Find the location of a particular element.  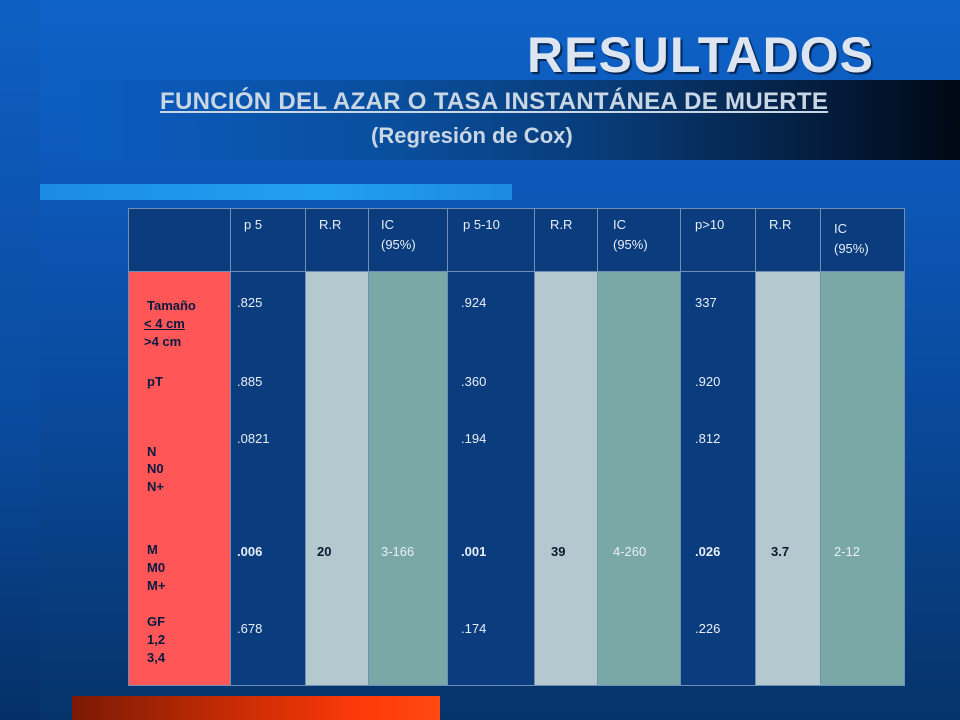

rr1-cell is located at coordinates (336, 478).